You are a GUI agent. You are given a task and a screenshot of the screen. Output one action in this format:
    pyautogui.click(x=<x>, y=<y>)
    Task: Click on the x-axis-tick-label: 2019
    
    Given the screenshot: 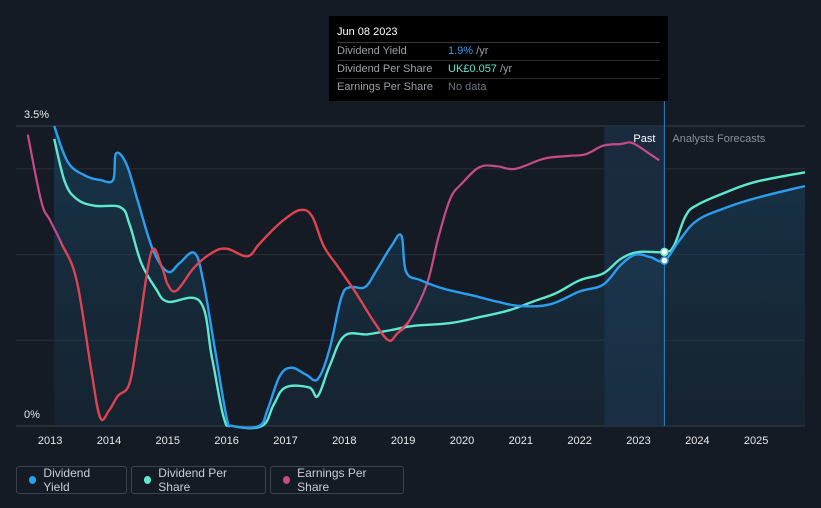 What is the action you would take?
    pyautogui.click(x=403, y=441)
    